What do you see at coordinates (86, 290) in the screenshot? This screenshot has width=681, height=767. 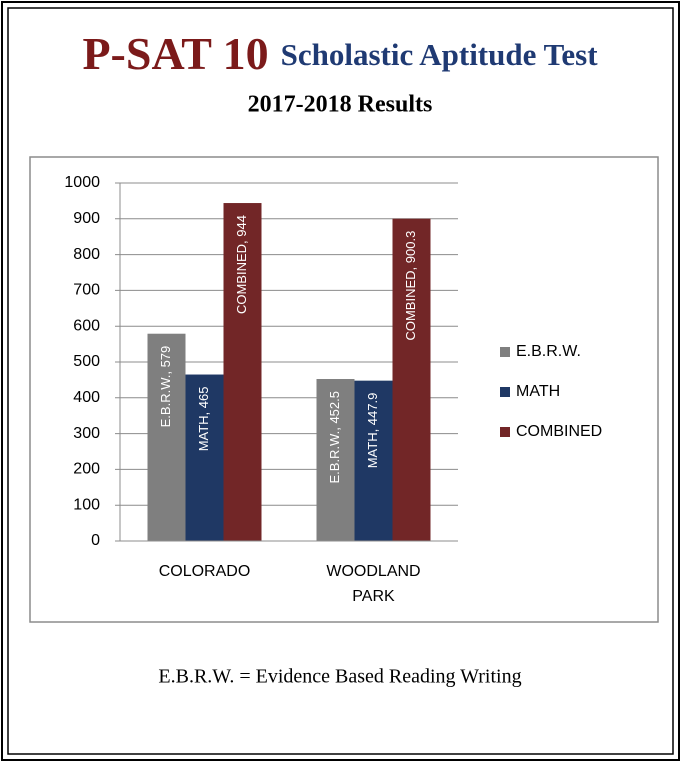 I see `y-tick-label: 700` at bounding box center [86, 290].